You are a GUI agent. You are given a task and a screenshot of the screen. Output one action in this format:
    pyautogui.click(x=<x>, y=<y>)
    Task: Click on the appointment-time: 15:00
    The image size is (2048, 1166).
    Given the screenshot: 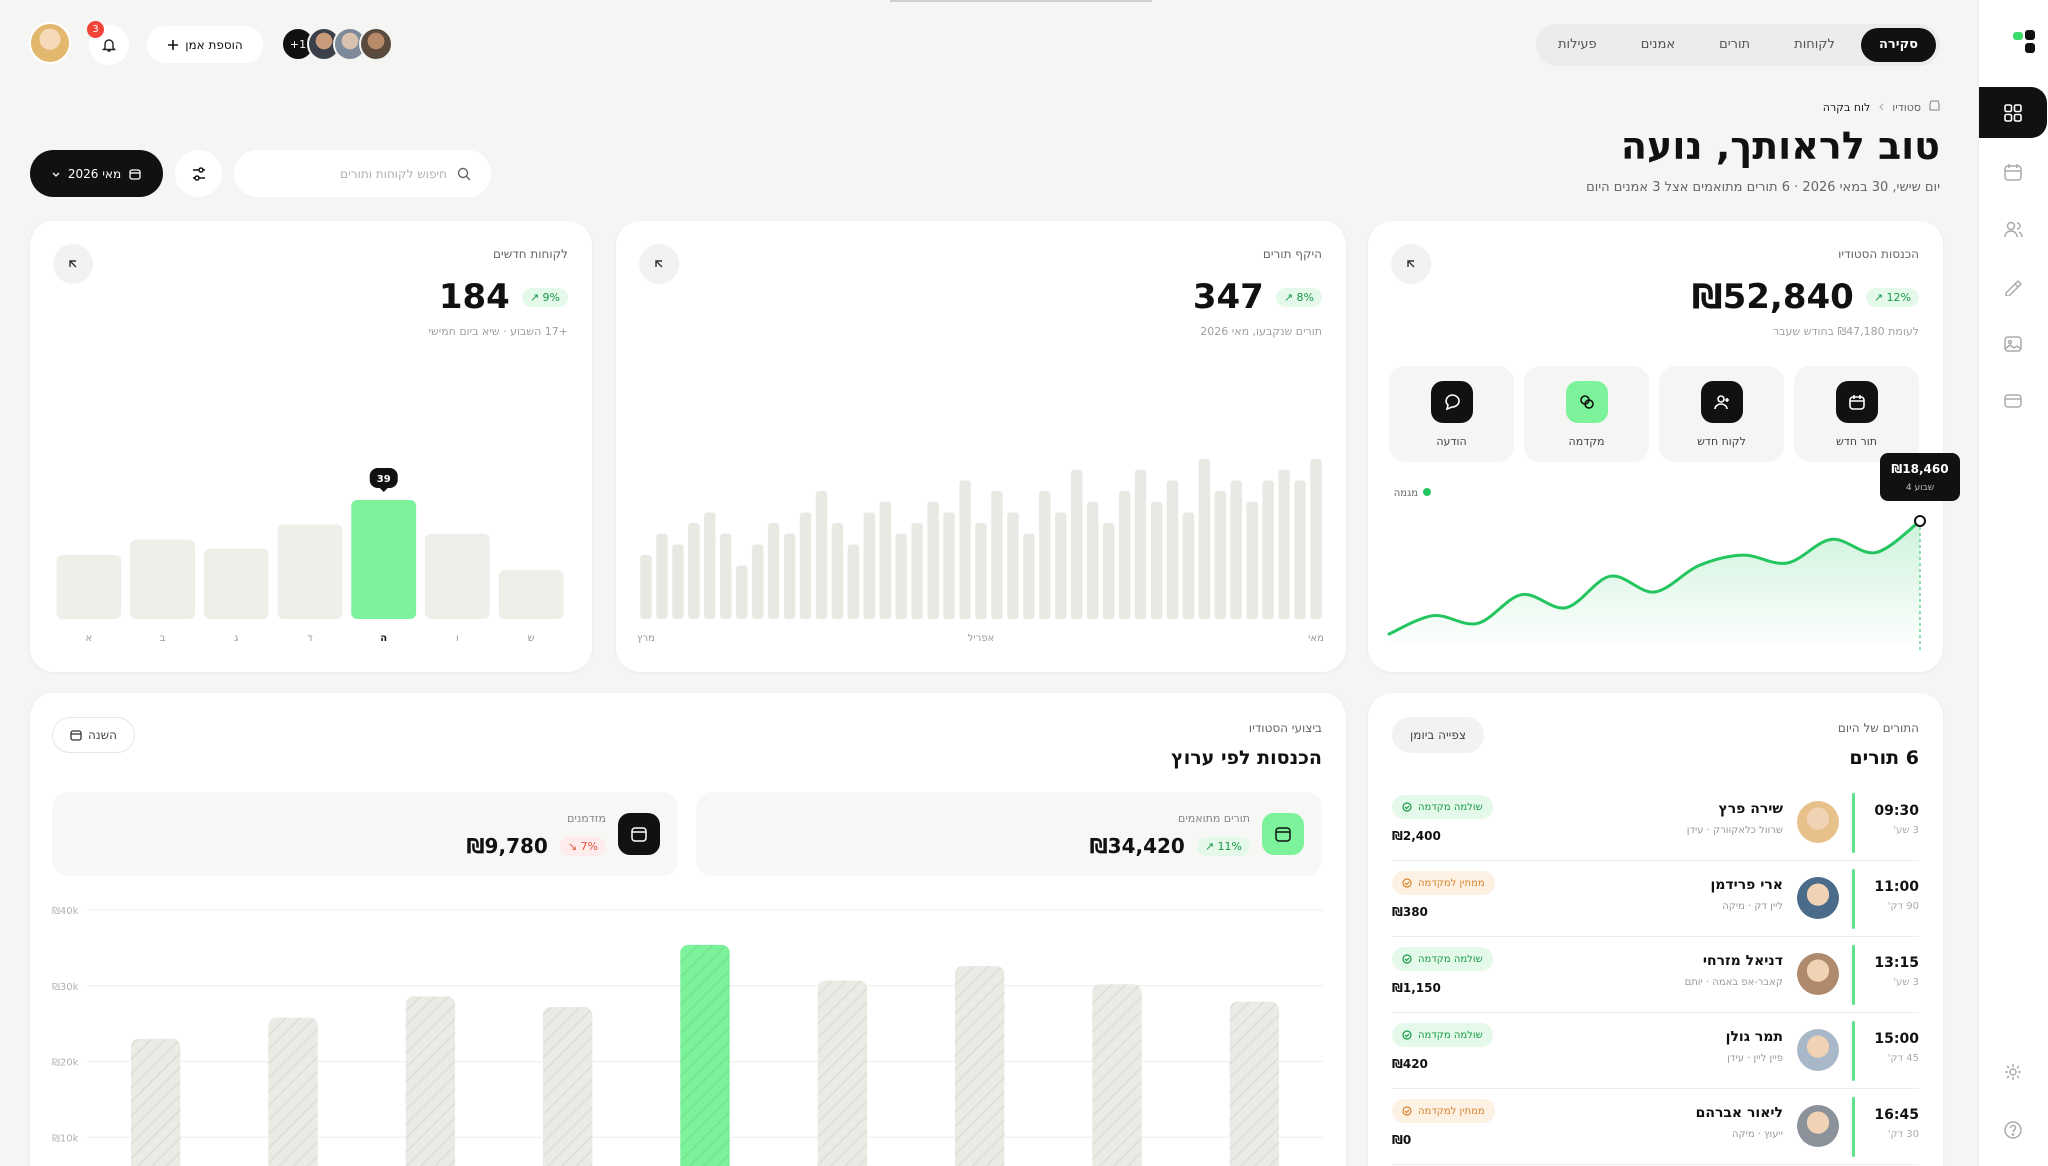 What is the action you would take?
    pyautogui.click(x=1896, y=1039)
    